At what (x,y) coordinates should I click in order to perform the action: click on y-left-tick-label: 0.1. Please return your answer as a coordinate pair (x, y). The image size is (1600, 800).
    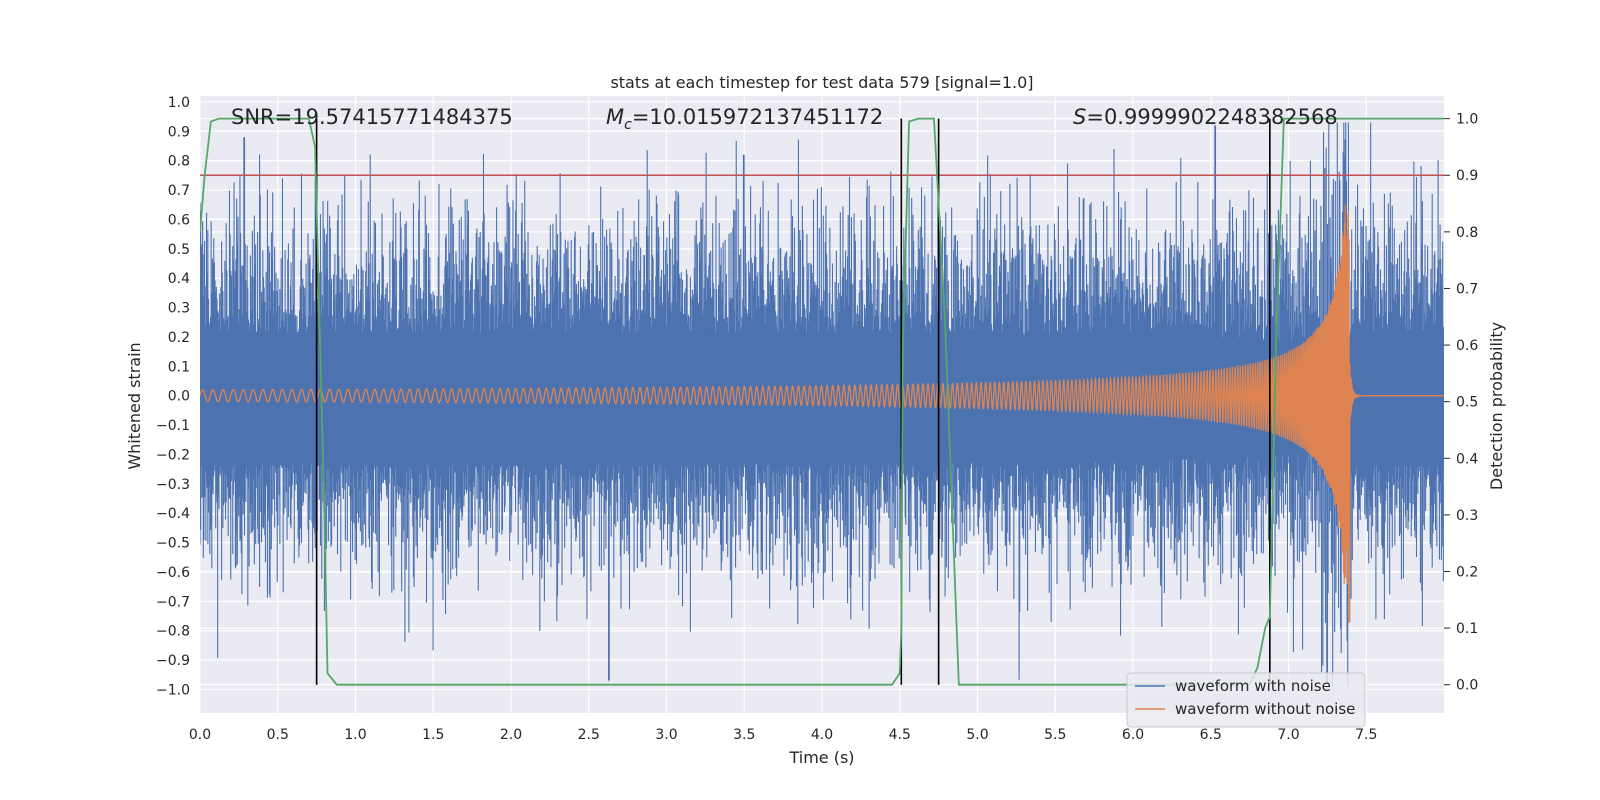
    Looking at the image, I should click on (179, 367).